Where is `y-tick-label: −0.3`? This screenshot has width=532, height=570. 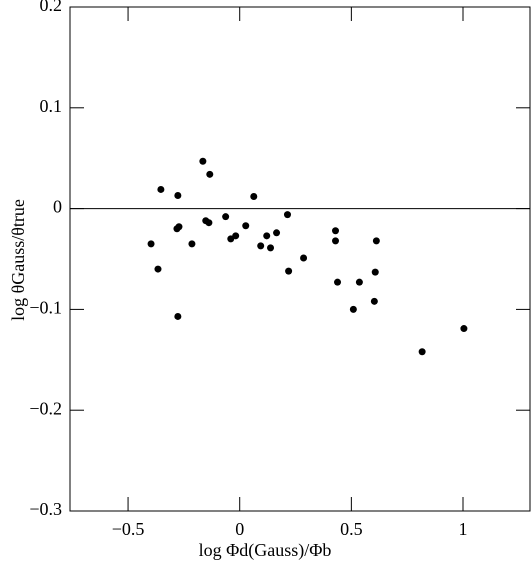 y-tick-label: −0.3 is located at coordinates (45, 509).